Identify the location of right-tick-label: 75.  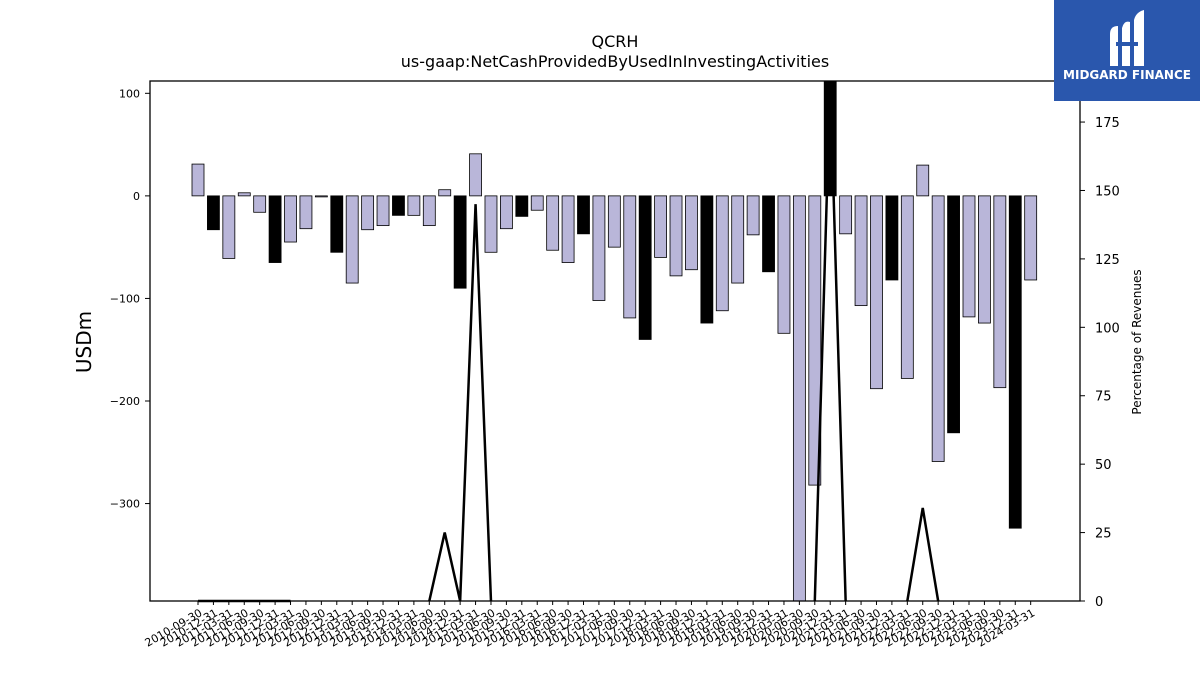
(1103, 397).